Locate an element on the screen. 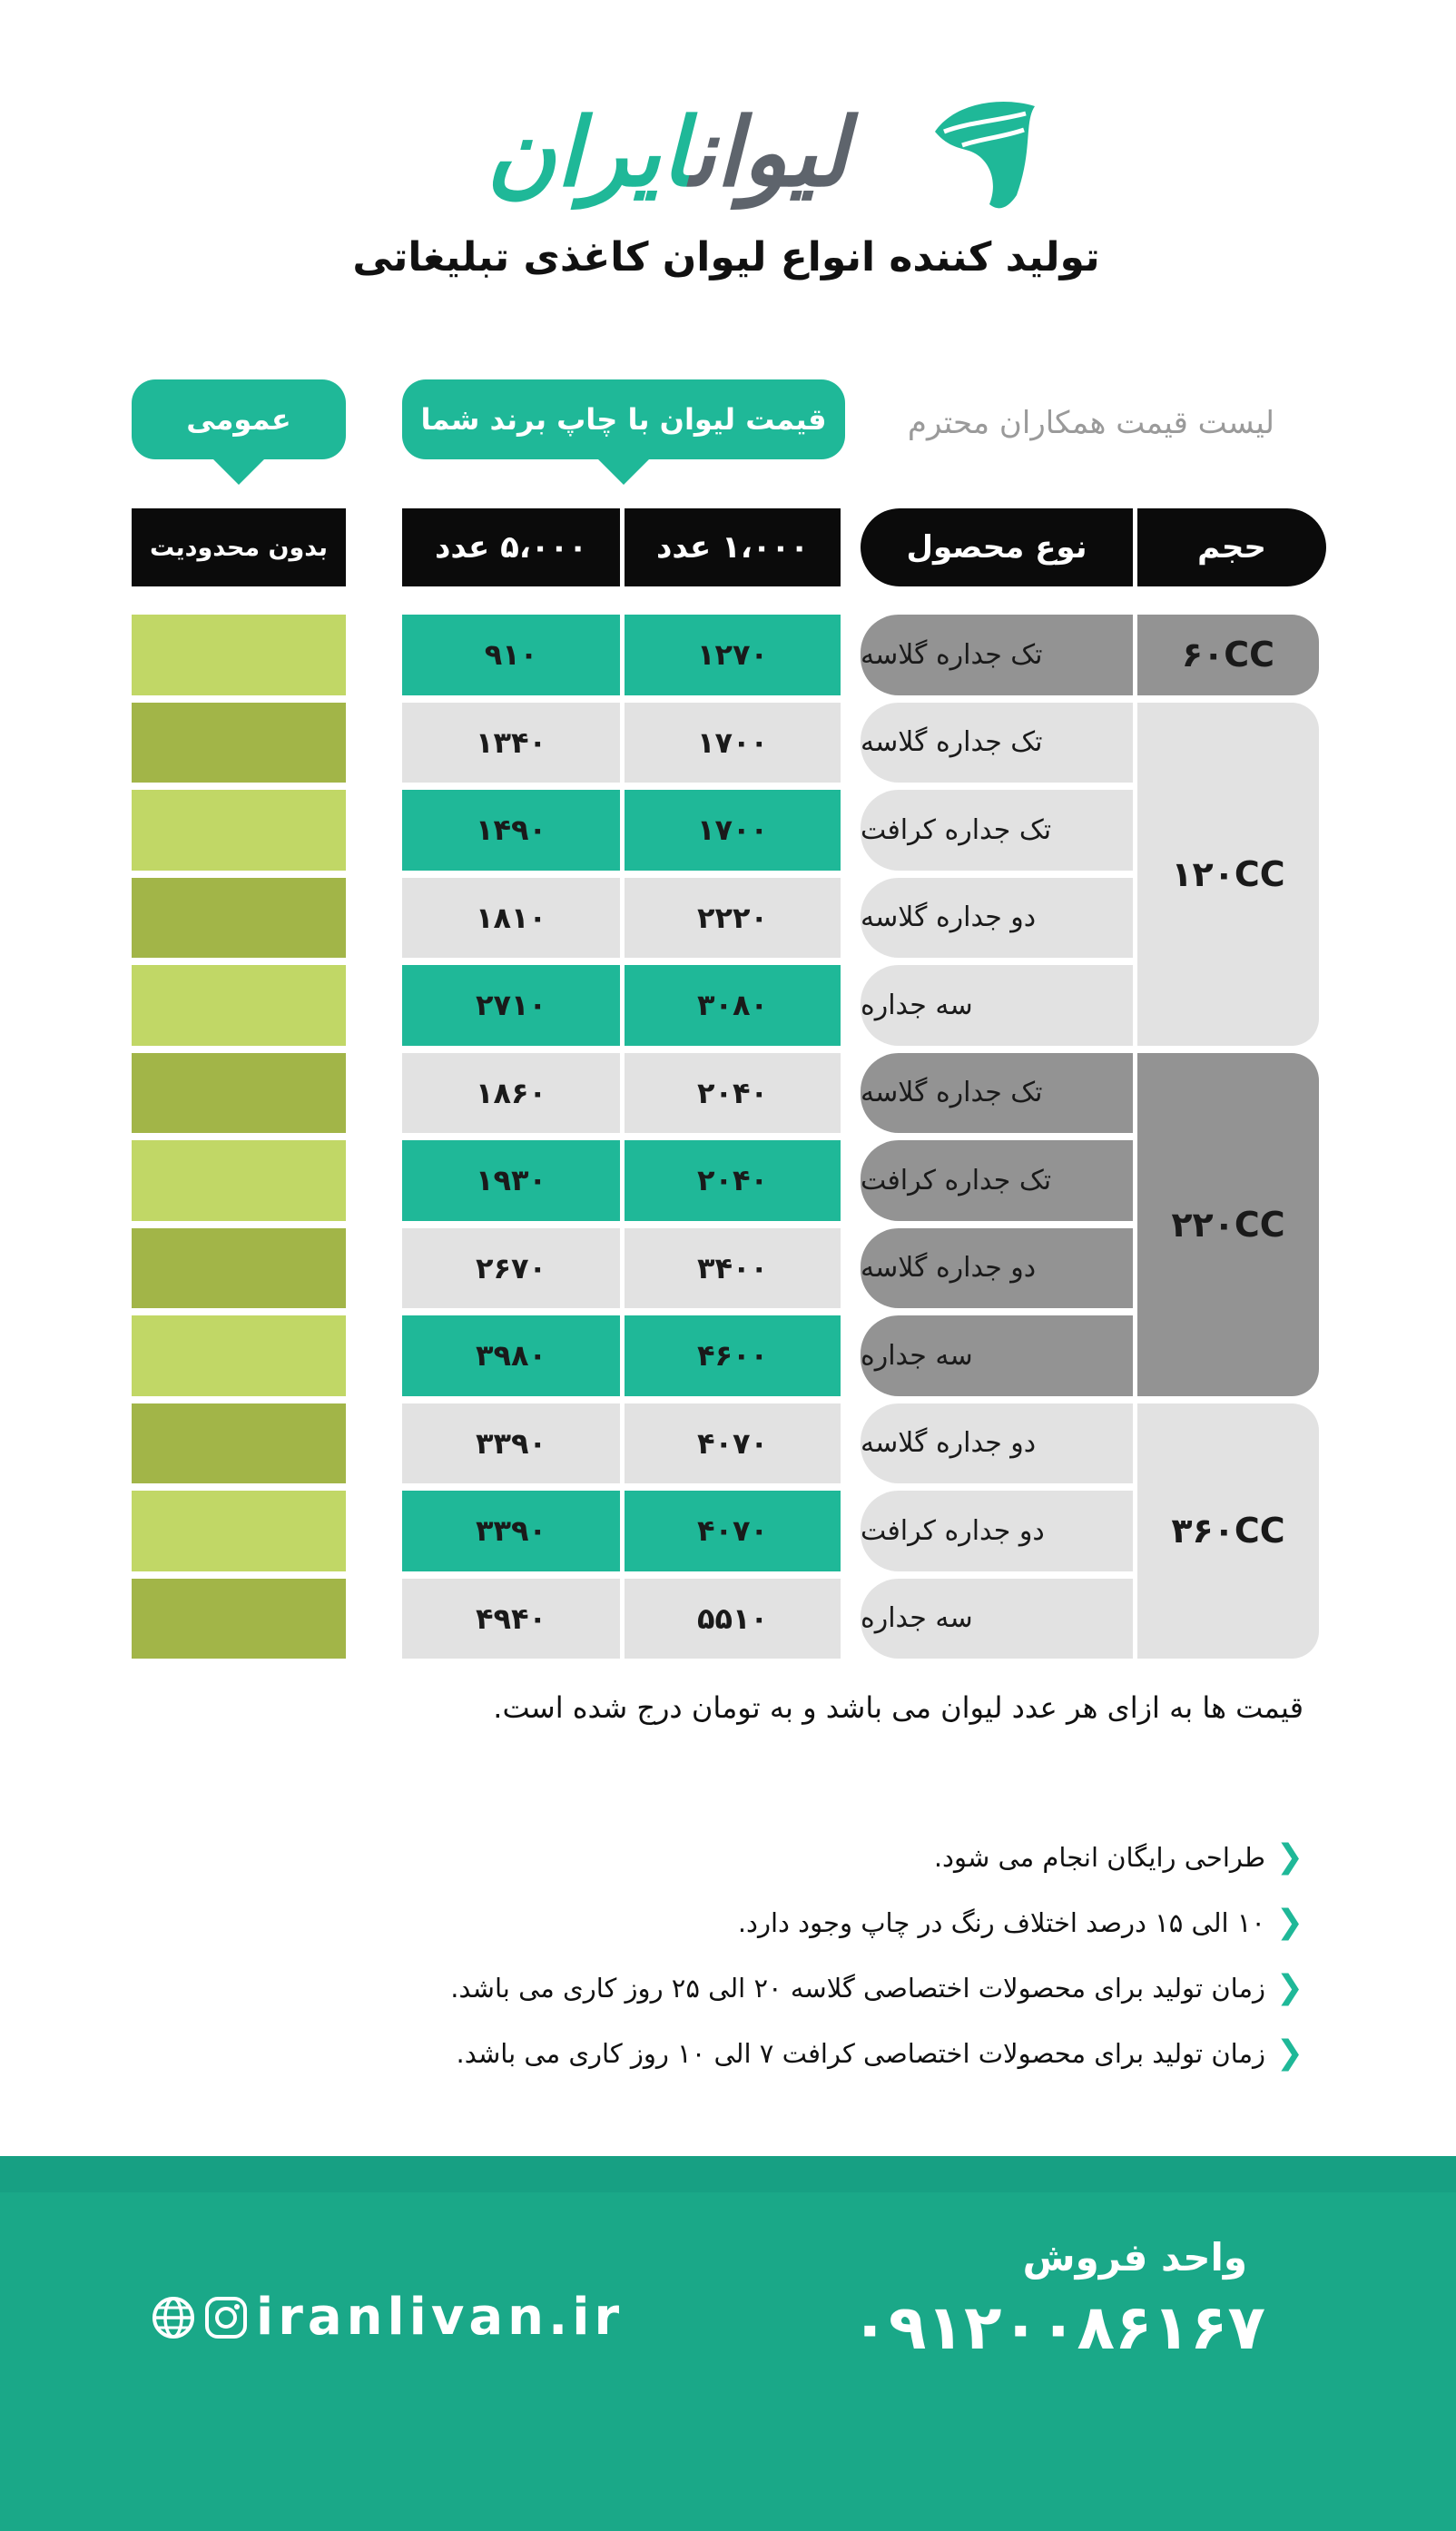 The height and width of the screenshot is (2531, 1456). price-5000-cell: ۱۴۹۰ is located at coordinates (511, 830).